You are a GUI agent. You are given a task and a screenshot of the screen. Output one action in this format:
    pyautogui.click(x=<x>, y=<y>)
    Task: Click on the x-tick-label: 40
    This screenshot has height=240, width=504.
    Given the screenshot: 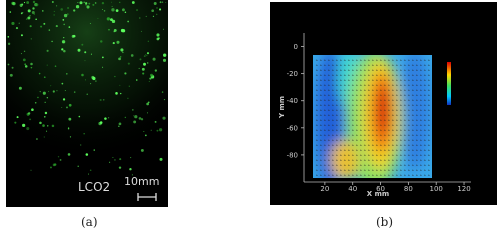 What is the action you would take?
    pyautogui.click(x=352, y=189)
    